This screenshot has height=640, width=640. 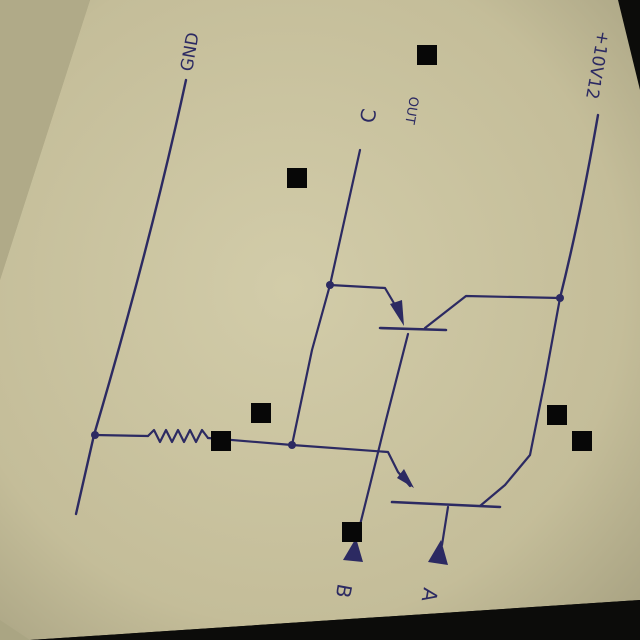 I want to click on vcc-to-lower-transistor, so click(x=520, y=402).